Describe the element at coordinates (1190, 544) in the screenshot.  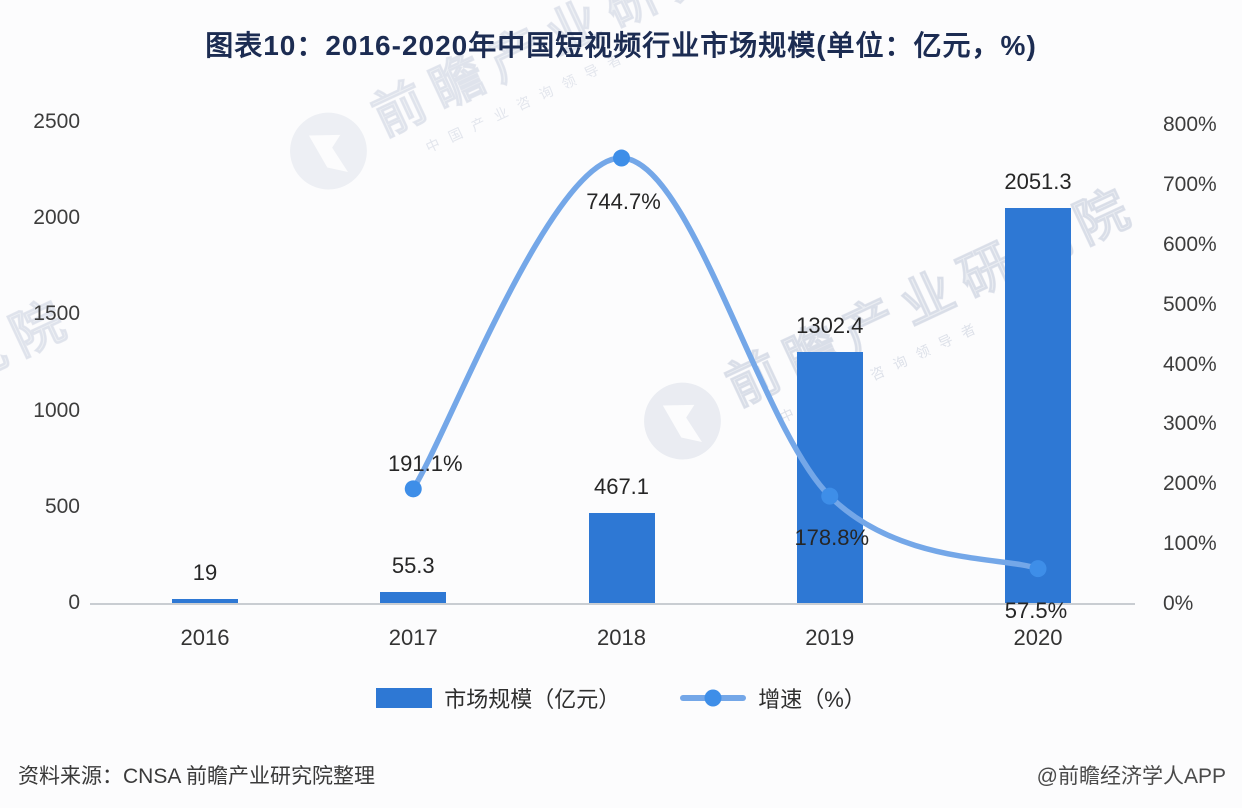
I see `y-axis-right-tick: 100%` at that location.